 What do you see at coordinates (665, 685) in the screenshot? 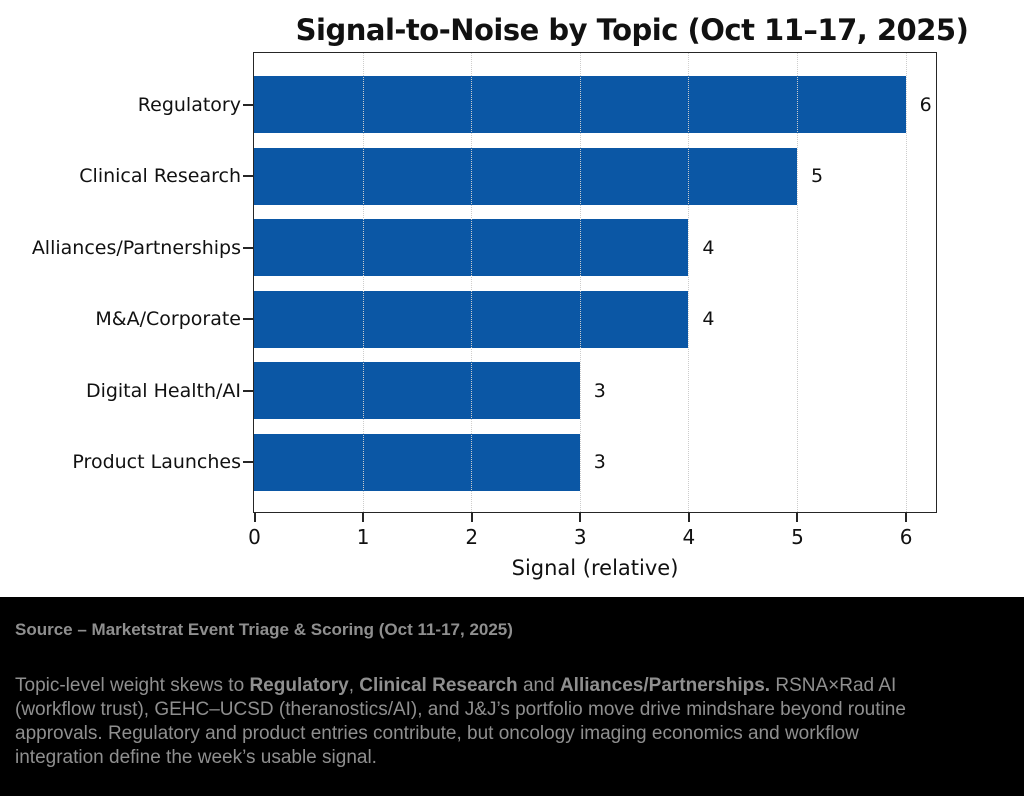
I see `text-segment: Alliances/Partnerships.` at bounding box center [665, 685].